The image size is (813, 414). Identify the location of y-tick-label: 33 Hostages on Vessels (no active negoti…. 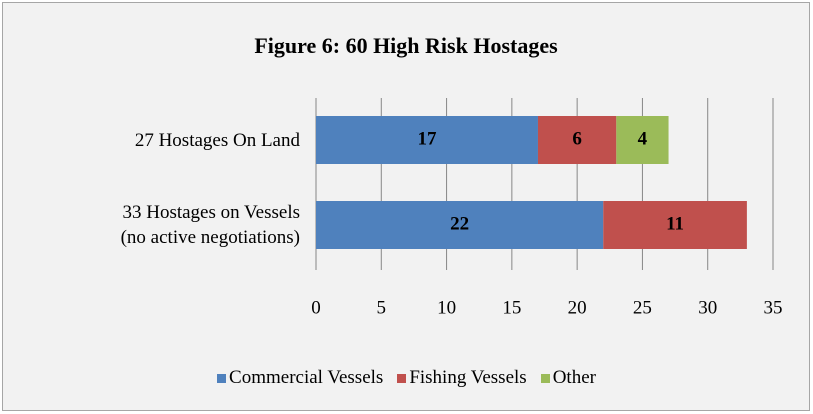
(210, 225).